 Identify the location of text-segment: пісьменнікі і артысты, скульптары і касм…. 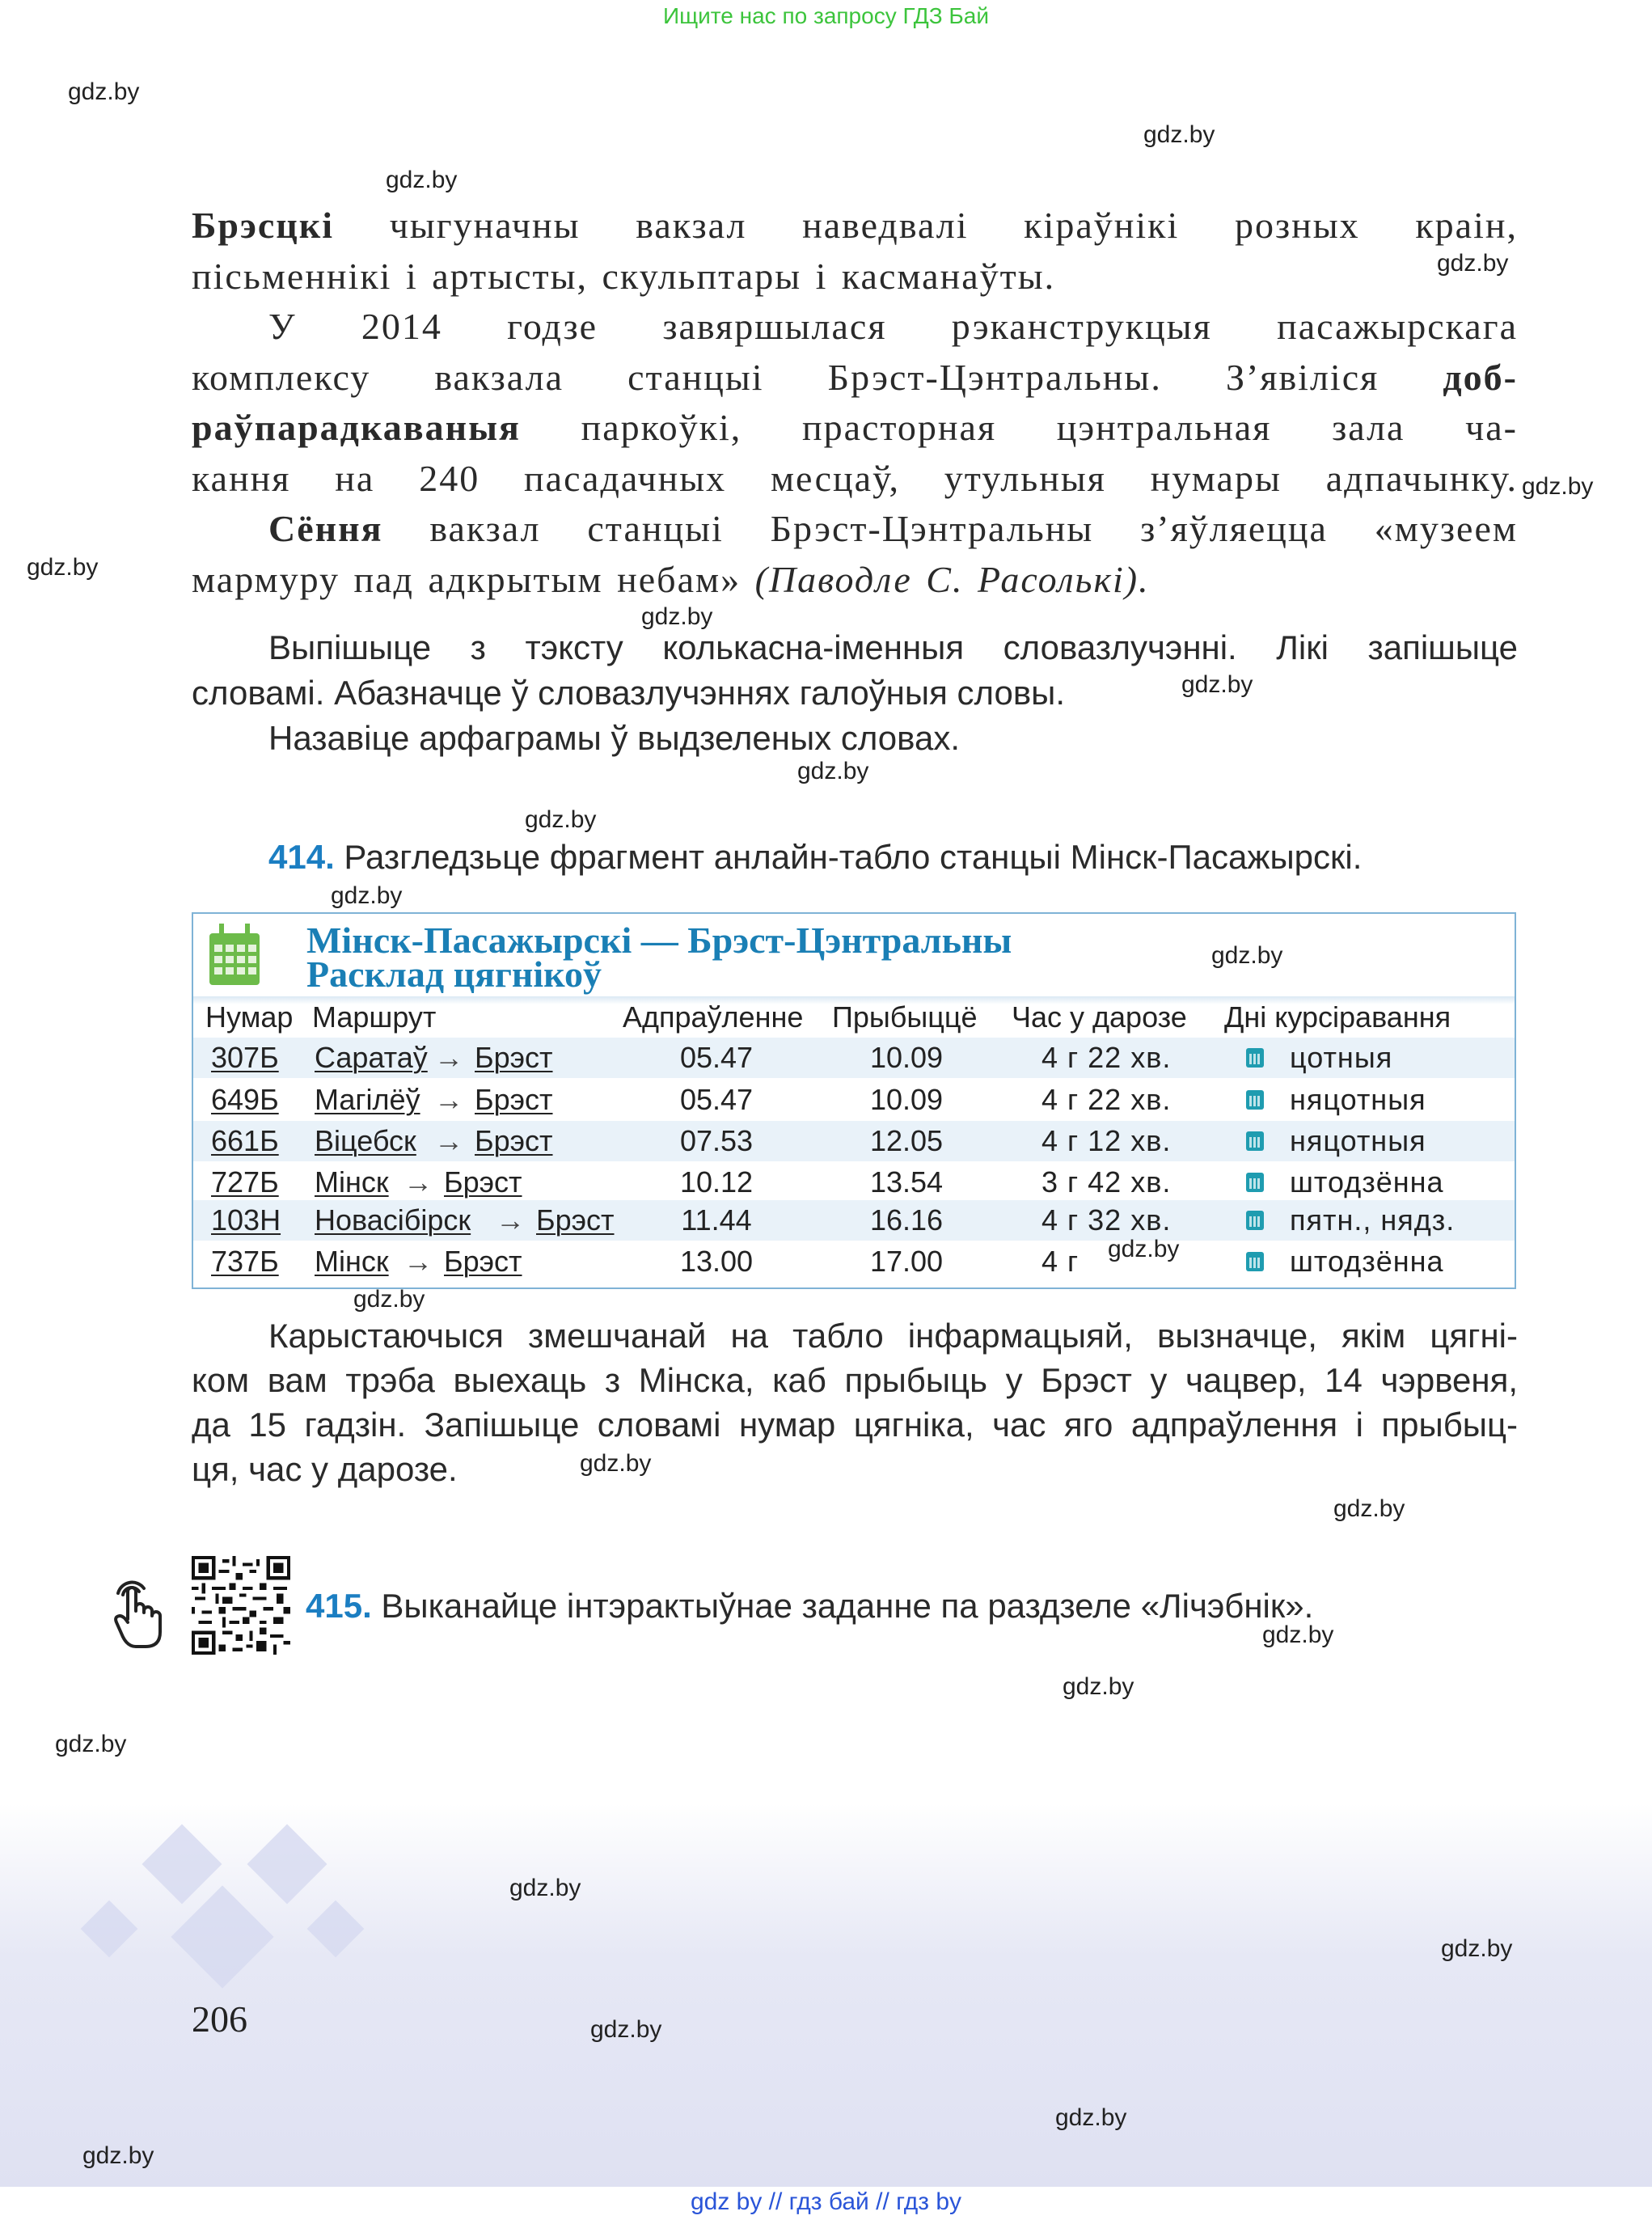
(624, 276).